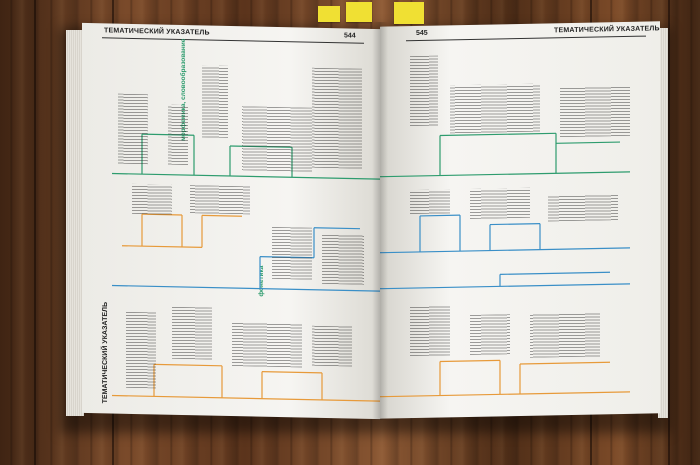 The width and height of the screenshot is (700, 465). What do you see at coordinates (663, 223) in the screenshot?
I see `right-page-edges` at bounding box center [663, 223].